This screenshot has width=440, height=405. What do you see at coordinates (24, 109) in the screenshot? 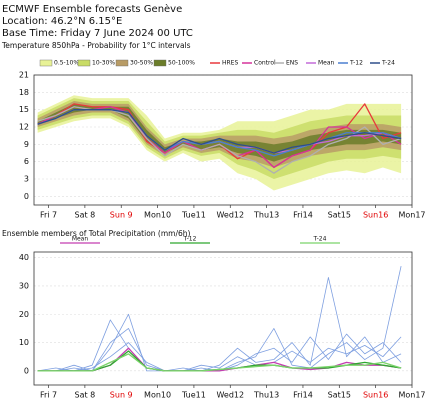
I see `y-tick-label: 15` at bounding box center [24, 109].